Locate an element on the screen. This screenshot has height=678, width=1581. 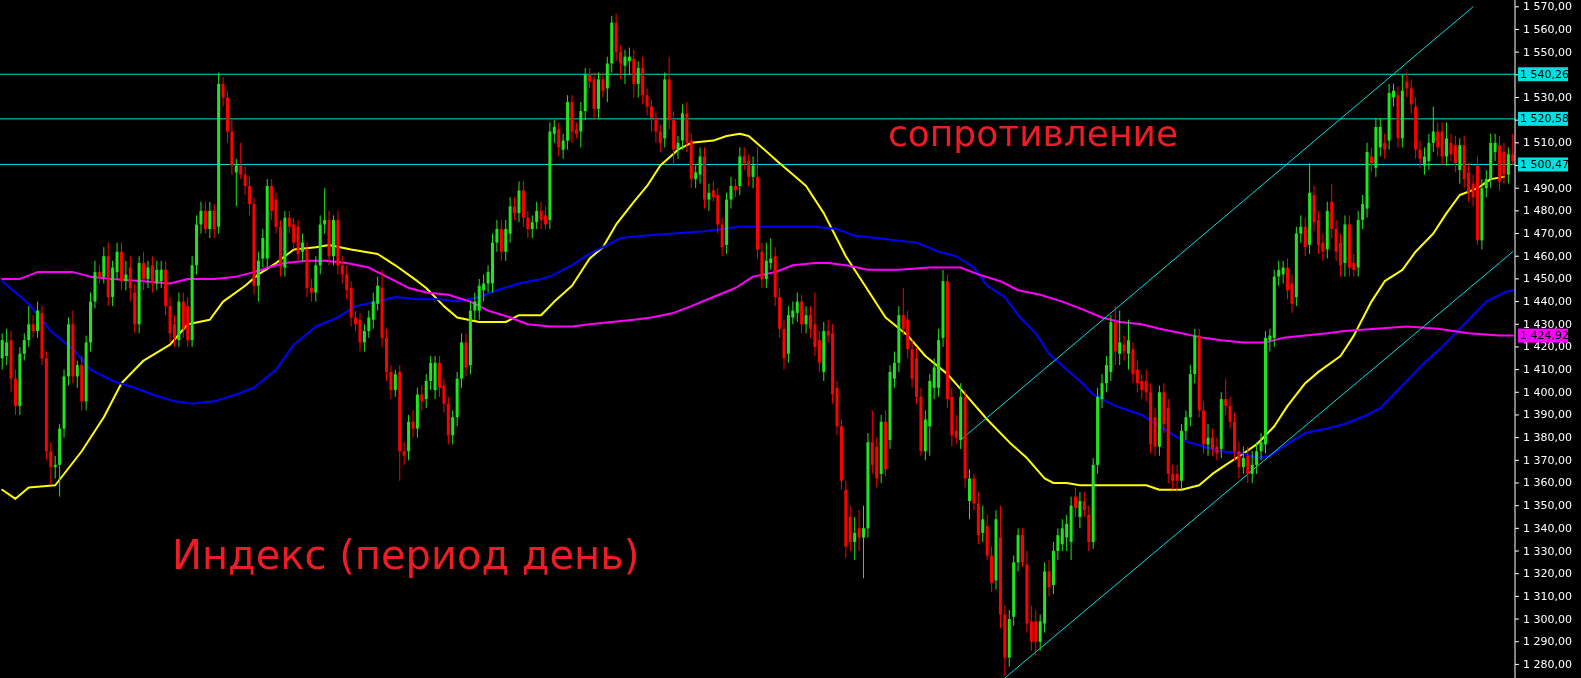
annotation: Индекс (период день) is located at coordinates (406, 555).